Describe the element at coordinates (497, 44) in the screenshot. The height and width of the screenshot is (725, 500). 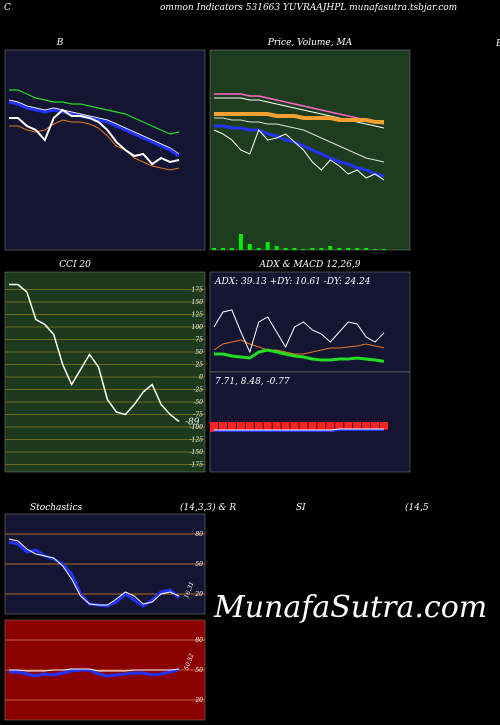
I see `edge-label: B` at that location.